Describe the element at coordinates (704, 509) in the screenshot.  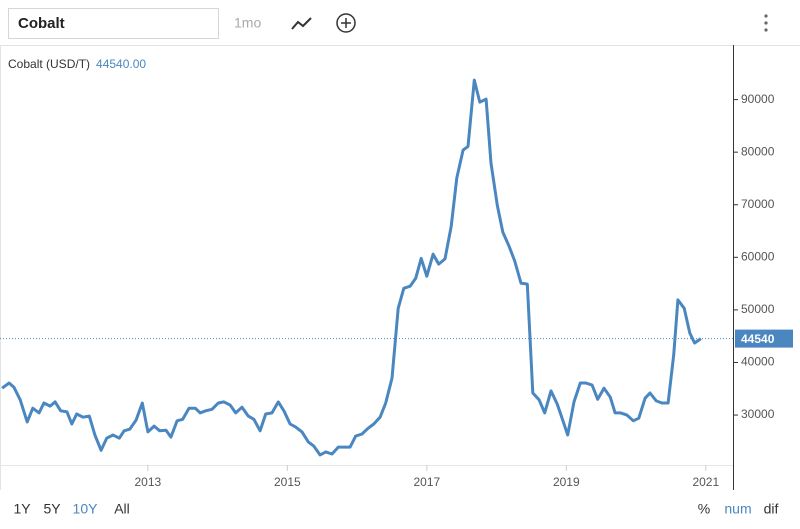
I see `mode-button: %` at that location.